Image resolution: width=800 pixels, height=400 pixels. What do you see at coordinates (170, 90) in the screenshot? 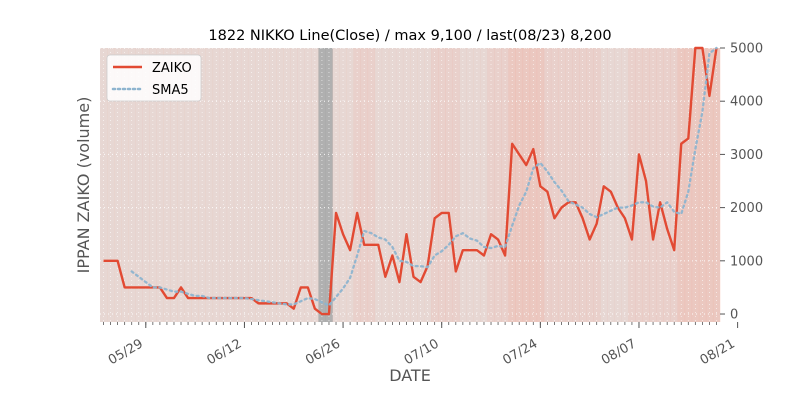
I see `legend-sma5-label: SMA5` at bounding box center [170, 90].